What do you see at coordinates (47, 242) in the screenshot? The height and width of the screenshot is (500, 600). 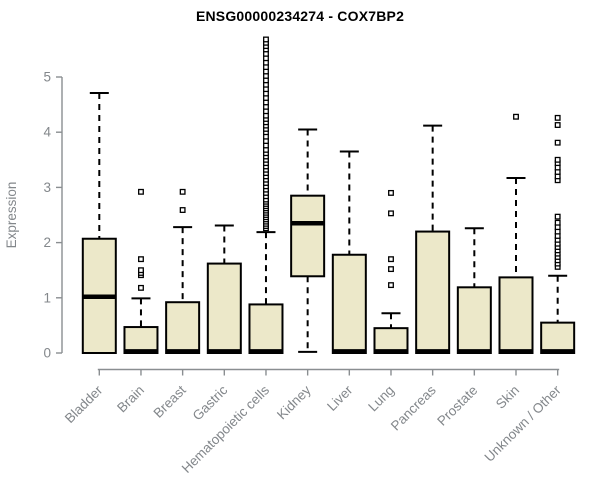 I see `y-tick-label: 2` at bounding box center [47, 242].